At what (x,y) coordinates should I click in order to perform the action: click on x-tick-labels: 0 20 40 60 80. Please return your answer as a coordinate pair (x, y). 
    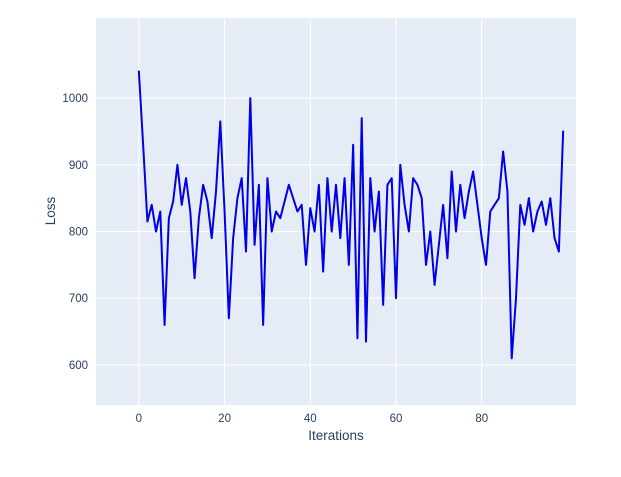
    Looking at the image, I should click on (312, 419).